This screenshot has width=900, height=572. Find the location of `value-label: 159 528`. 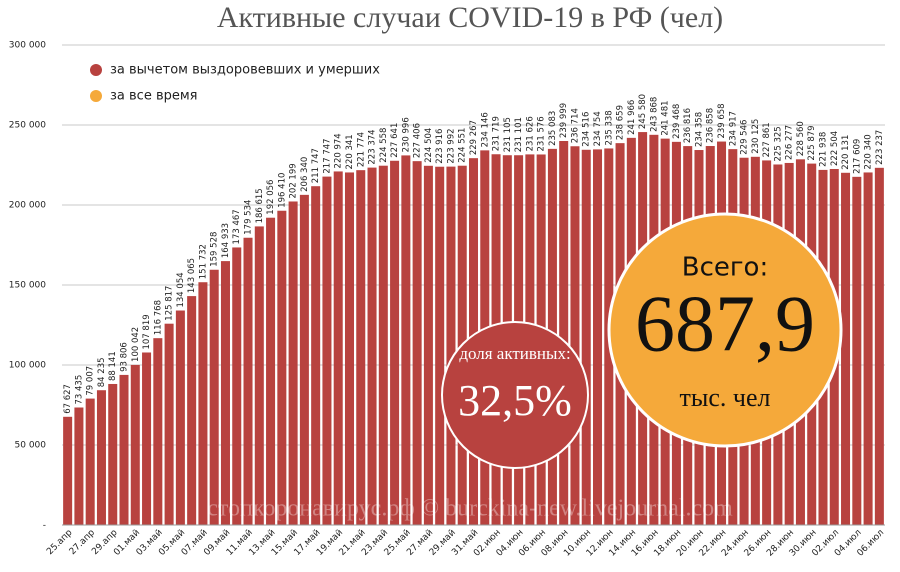

value-label: 159 528 is located at coordinates (215, 249).